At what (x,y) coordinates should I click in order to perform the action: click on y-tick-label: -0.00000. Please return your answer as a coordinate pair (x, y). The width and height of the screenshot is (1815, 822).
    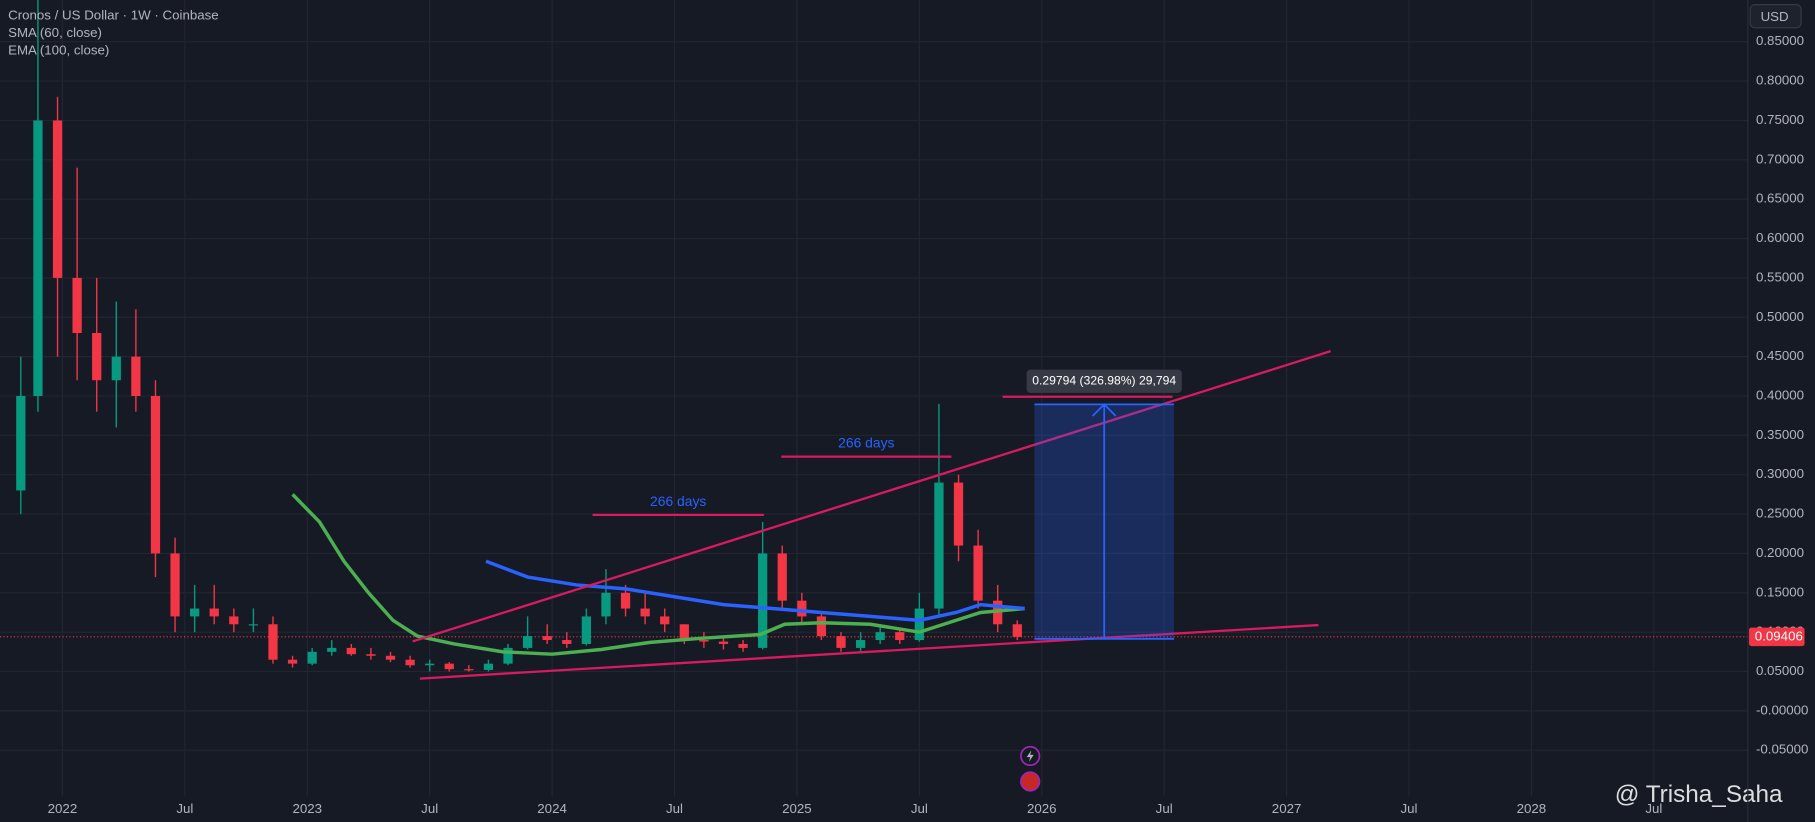
    Looking at the image, I should click on (1782, 709).